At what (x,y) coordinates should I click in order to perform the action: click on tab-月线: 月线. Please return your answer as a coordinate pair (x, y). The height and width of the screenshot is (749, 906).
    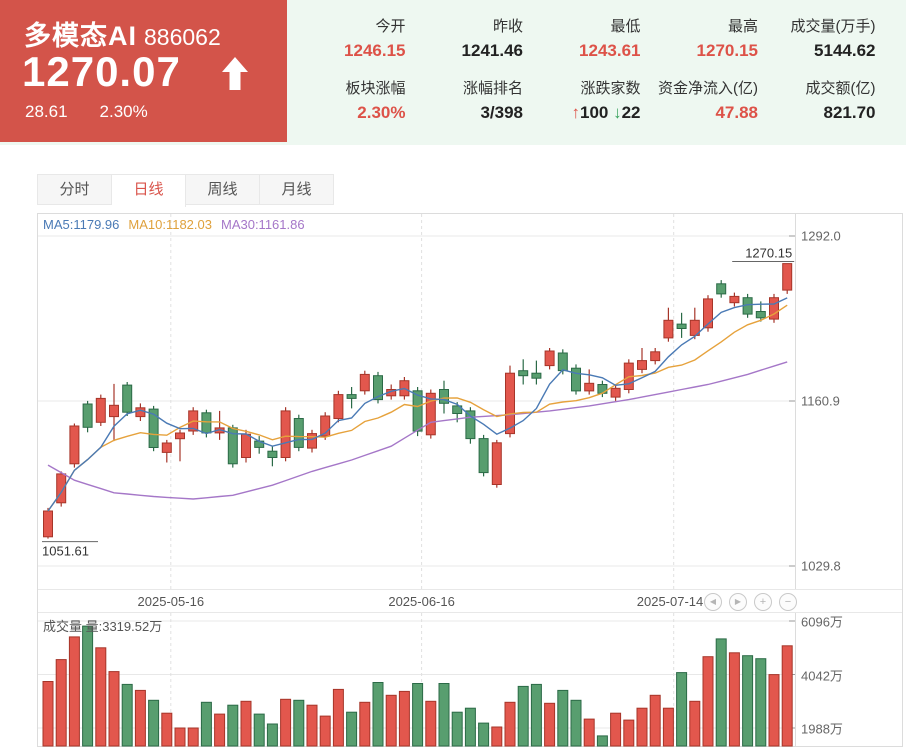
    Looking at the image, I should click on (297, 189).